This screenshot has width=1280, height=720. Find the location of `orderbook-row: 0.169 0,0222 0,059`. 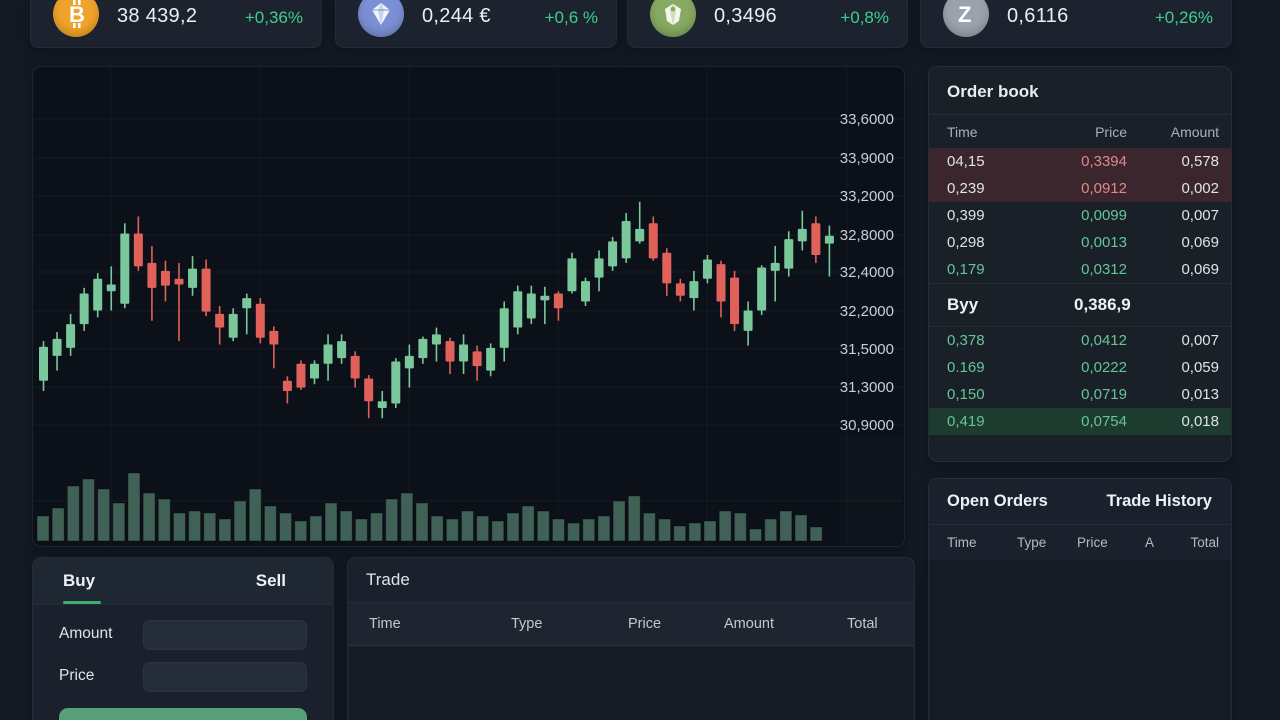

orderbook-row: 0.169 0,0222 0,059 is located at coordinates (1080, 367).